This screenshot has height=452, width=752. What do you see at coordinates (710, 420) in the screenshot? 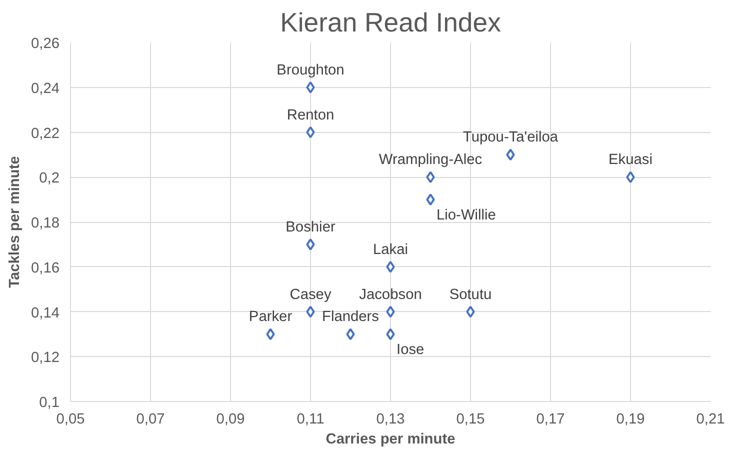
I see `x-tick-label: 0,21` at bounding box center [710, 420].